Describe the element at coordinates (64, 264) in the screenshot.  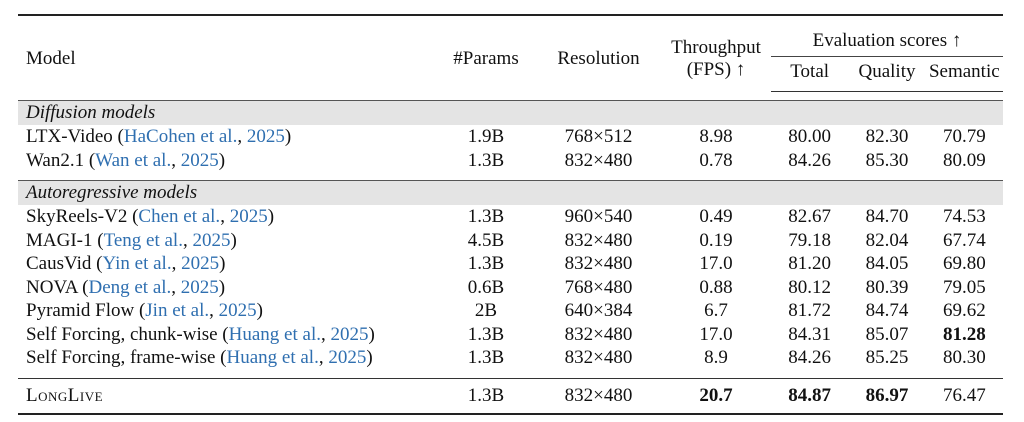
I see `model-name: CausVid (` at that location.